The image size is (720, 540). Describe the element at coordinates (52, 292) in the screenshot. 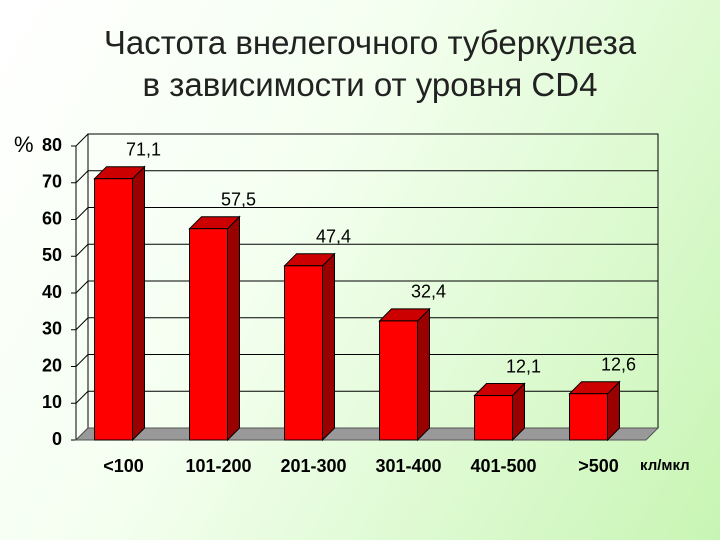

I see `y-tick-label: 40` at that location.